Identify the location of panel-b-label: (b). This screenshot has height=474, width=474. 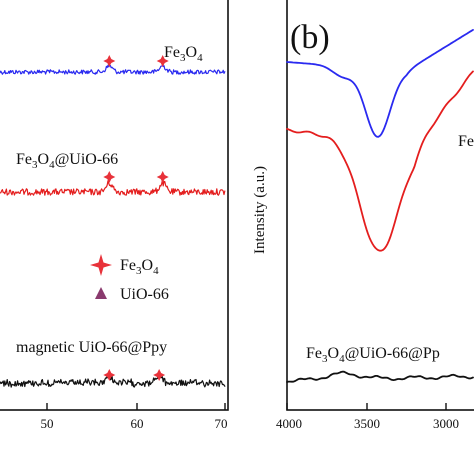
(310, 37).